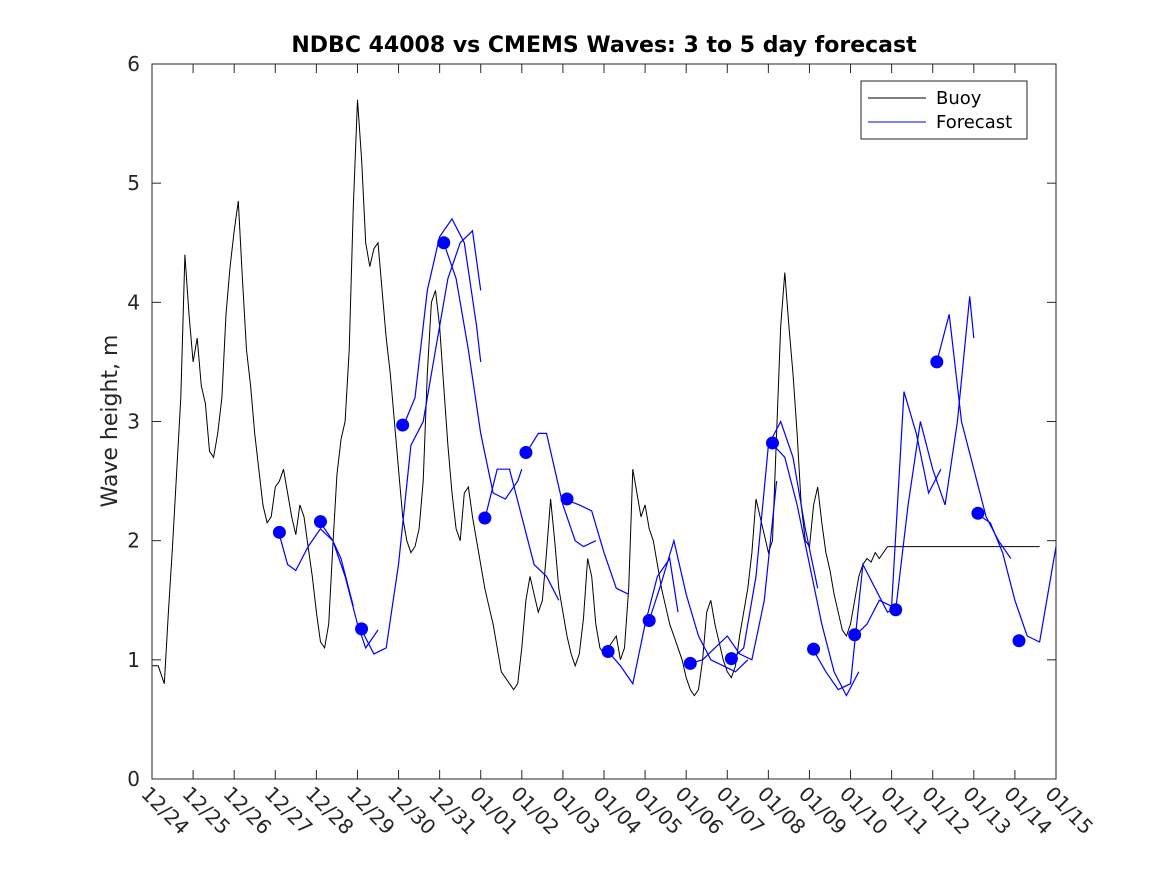 This screenshot has height=875, width=1167. What do you see at coordinates (110, 421) in the screenshot?
I see `y-axis-label: Wave height, m` at bounding box center [110, 421].